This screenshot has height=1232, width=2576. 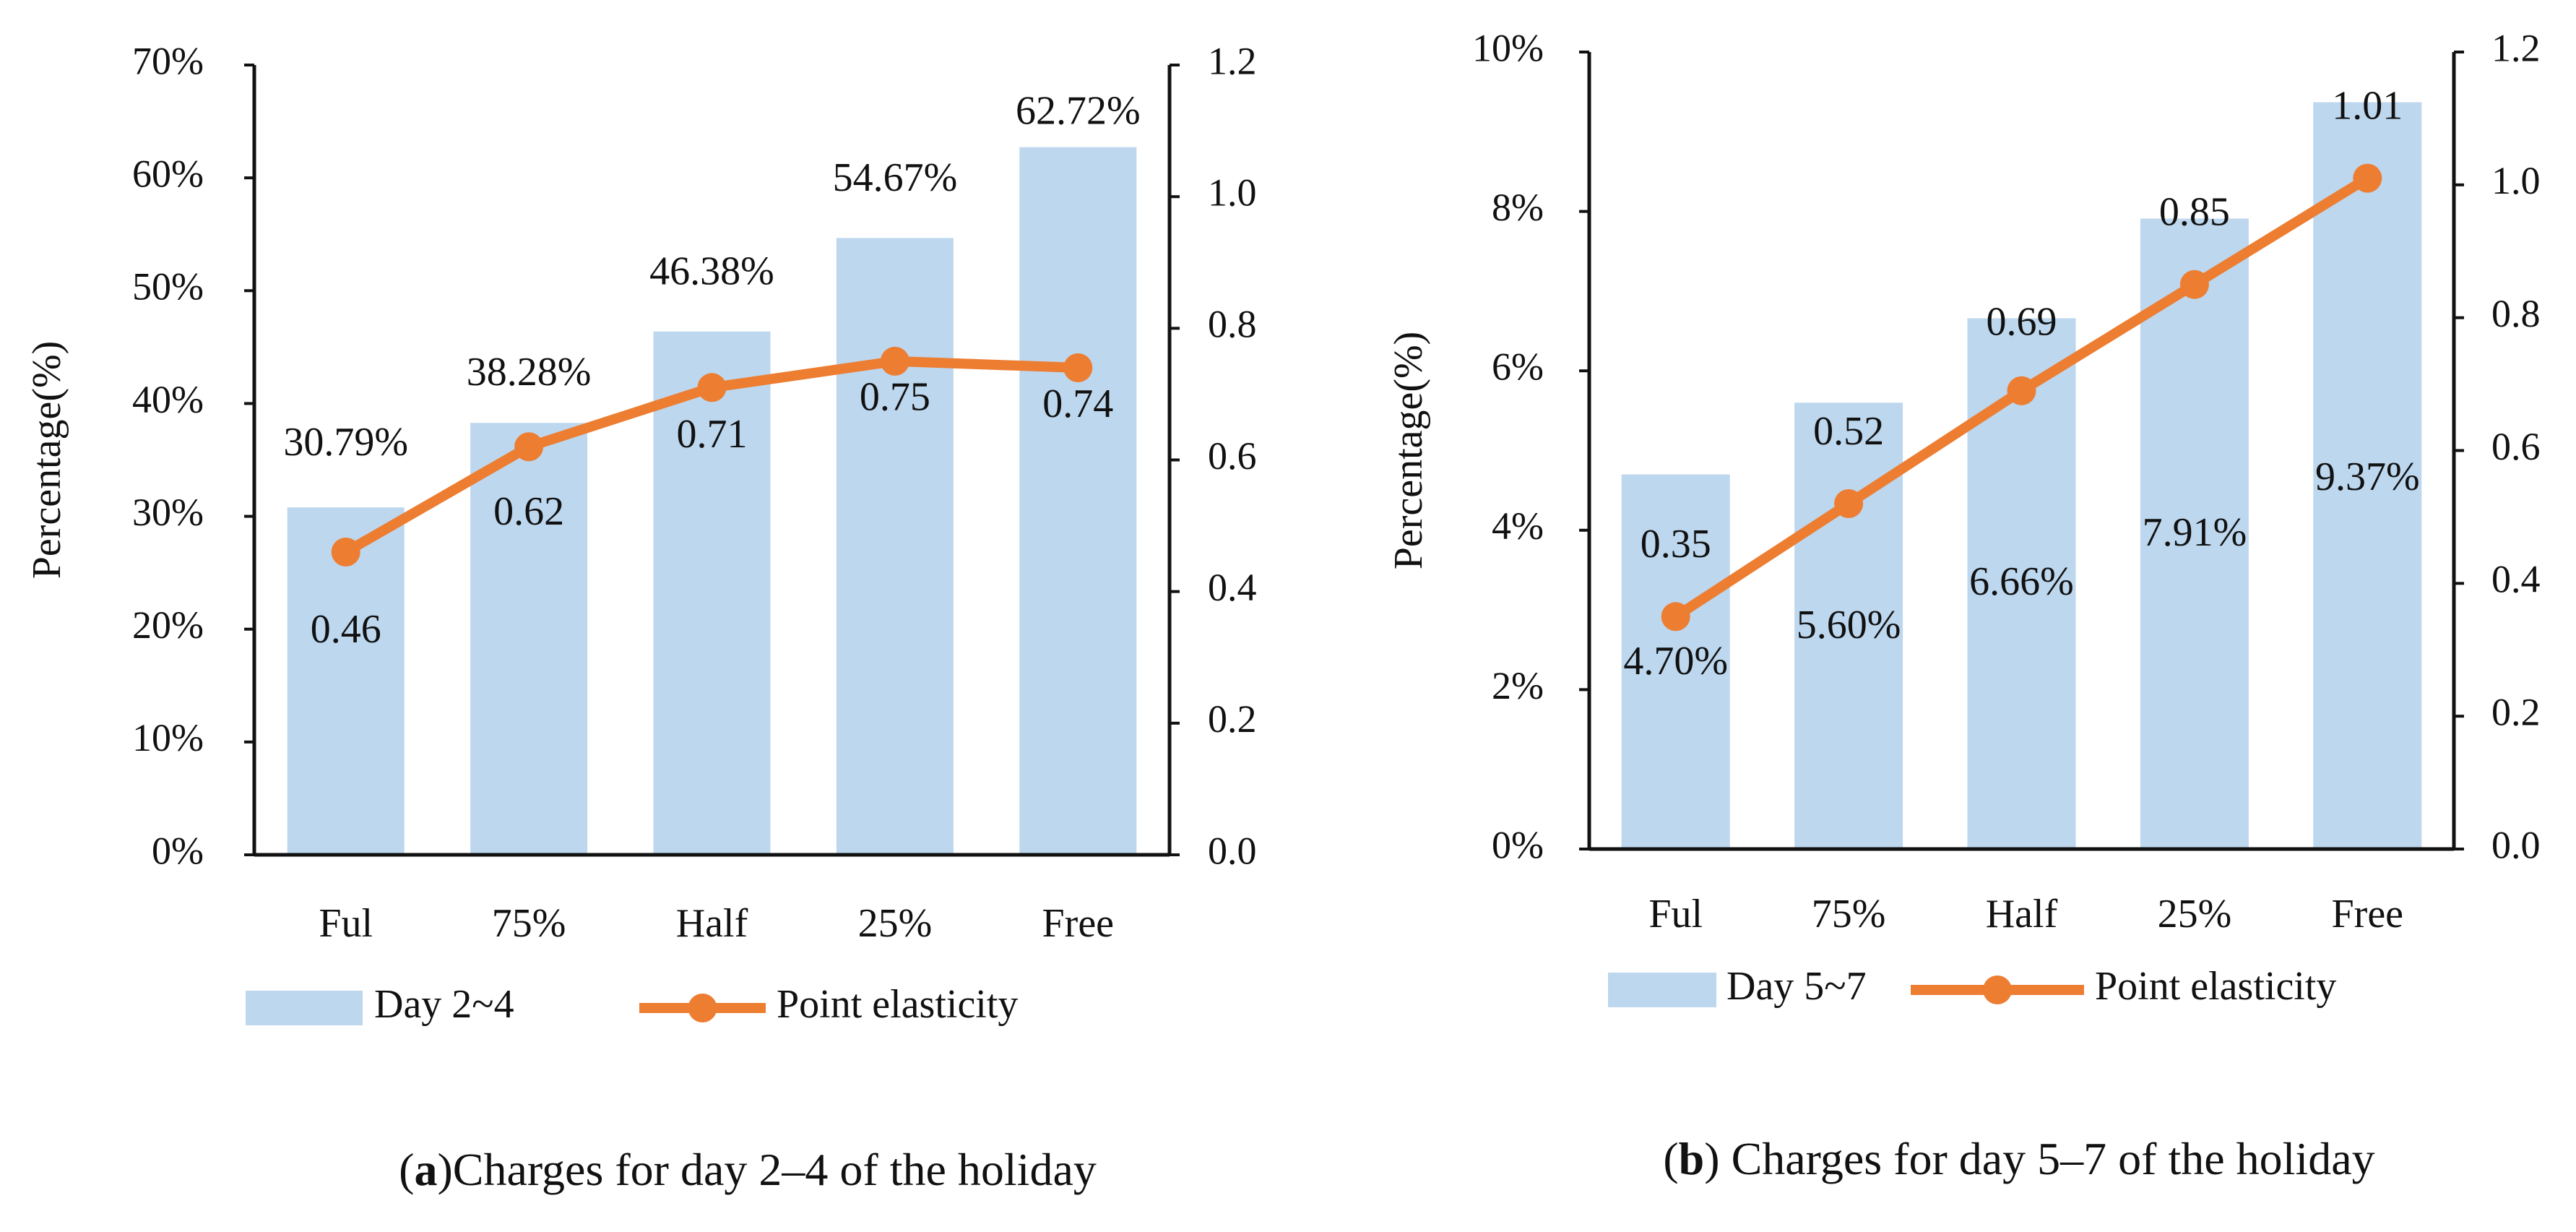 I want to click on bar-data-label: 4.70%, so click(x=1675, y=661).